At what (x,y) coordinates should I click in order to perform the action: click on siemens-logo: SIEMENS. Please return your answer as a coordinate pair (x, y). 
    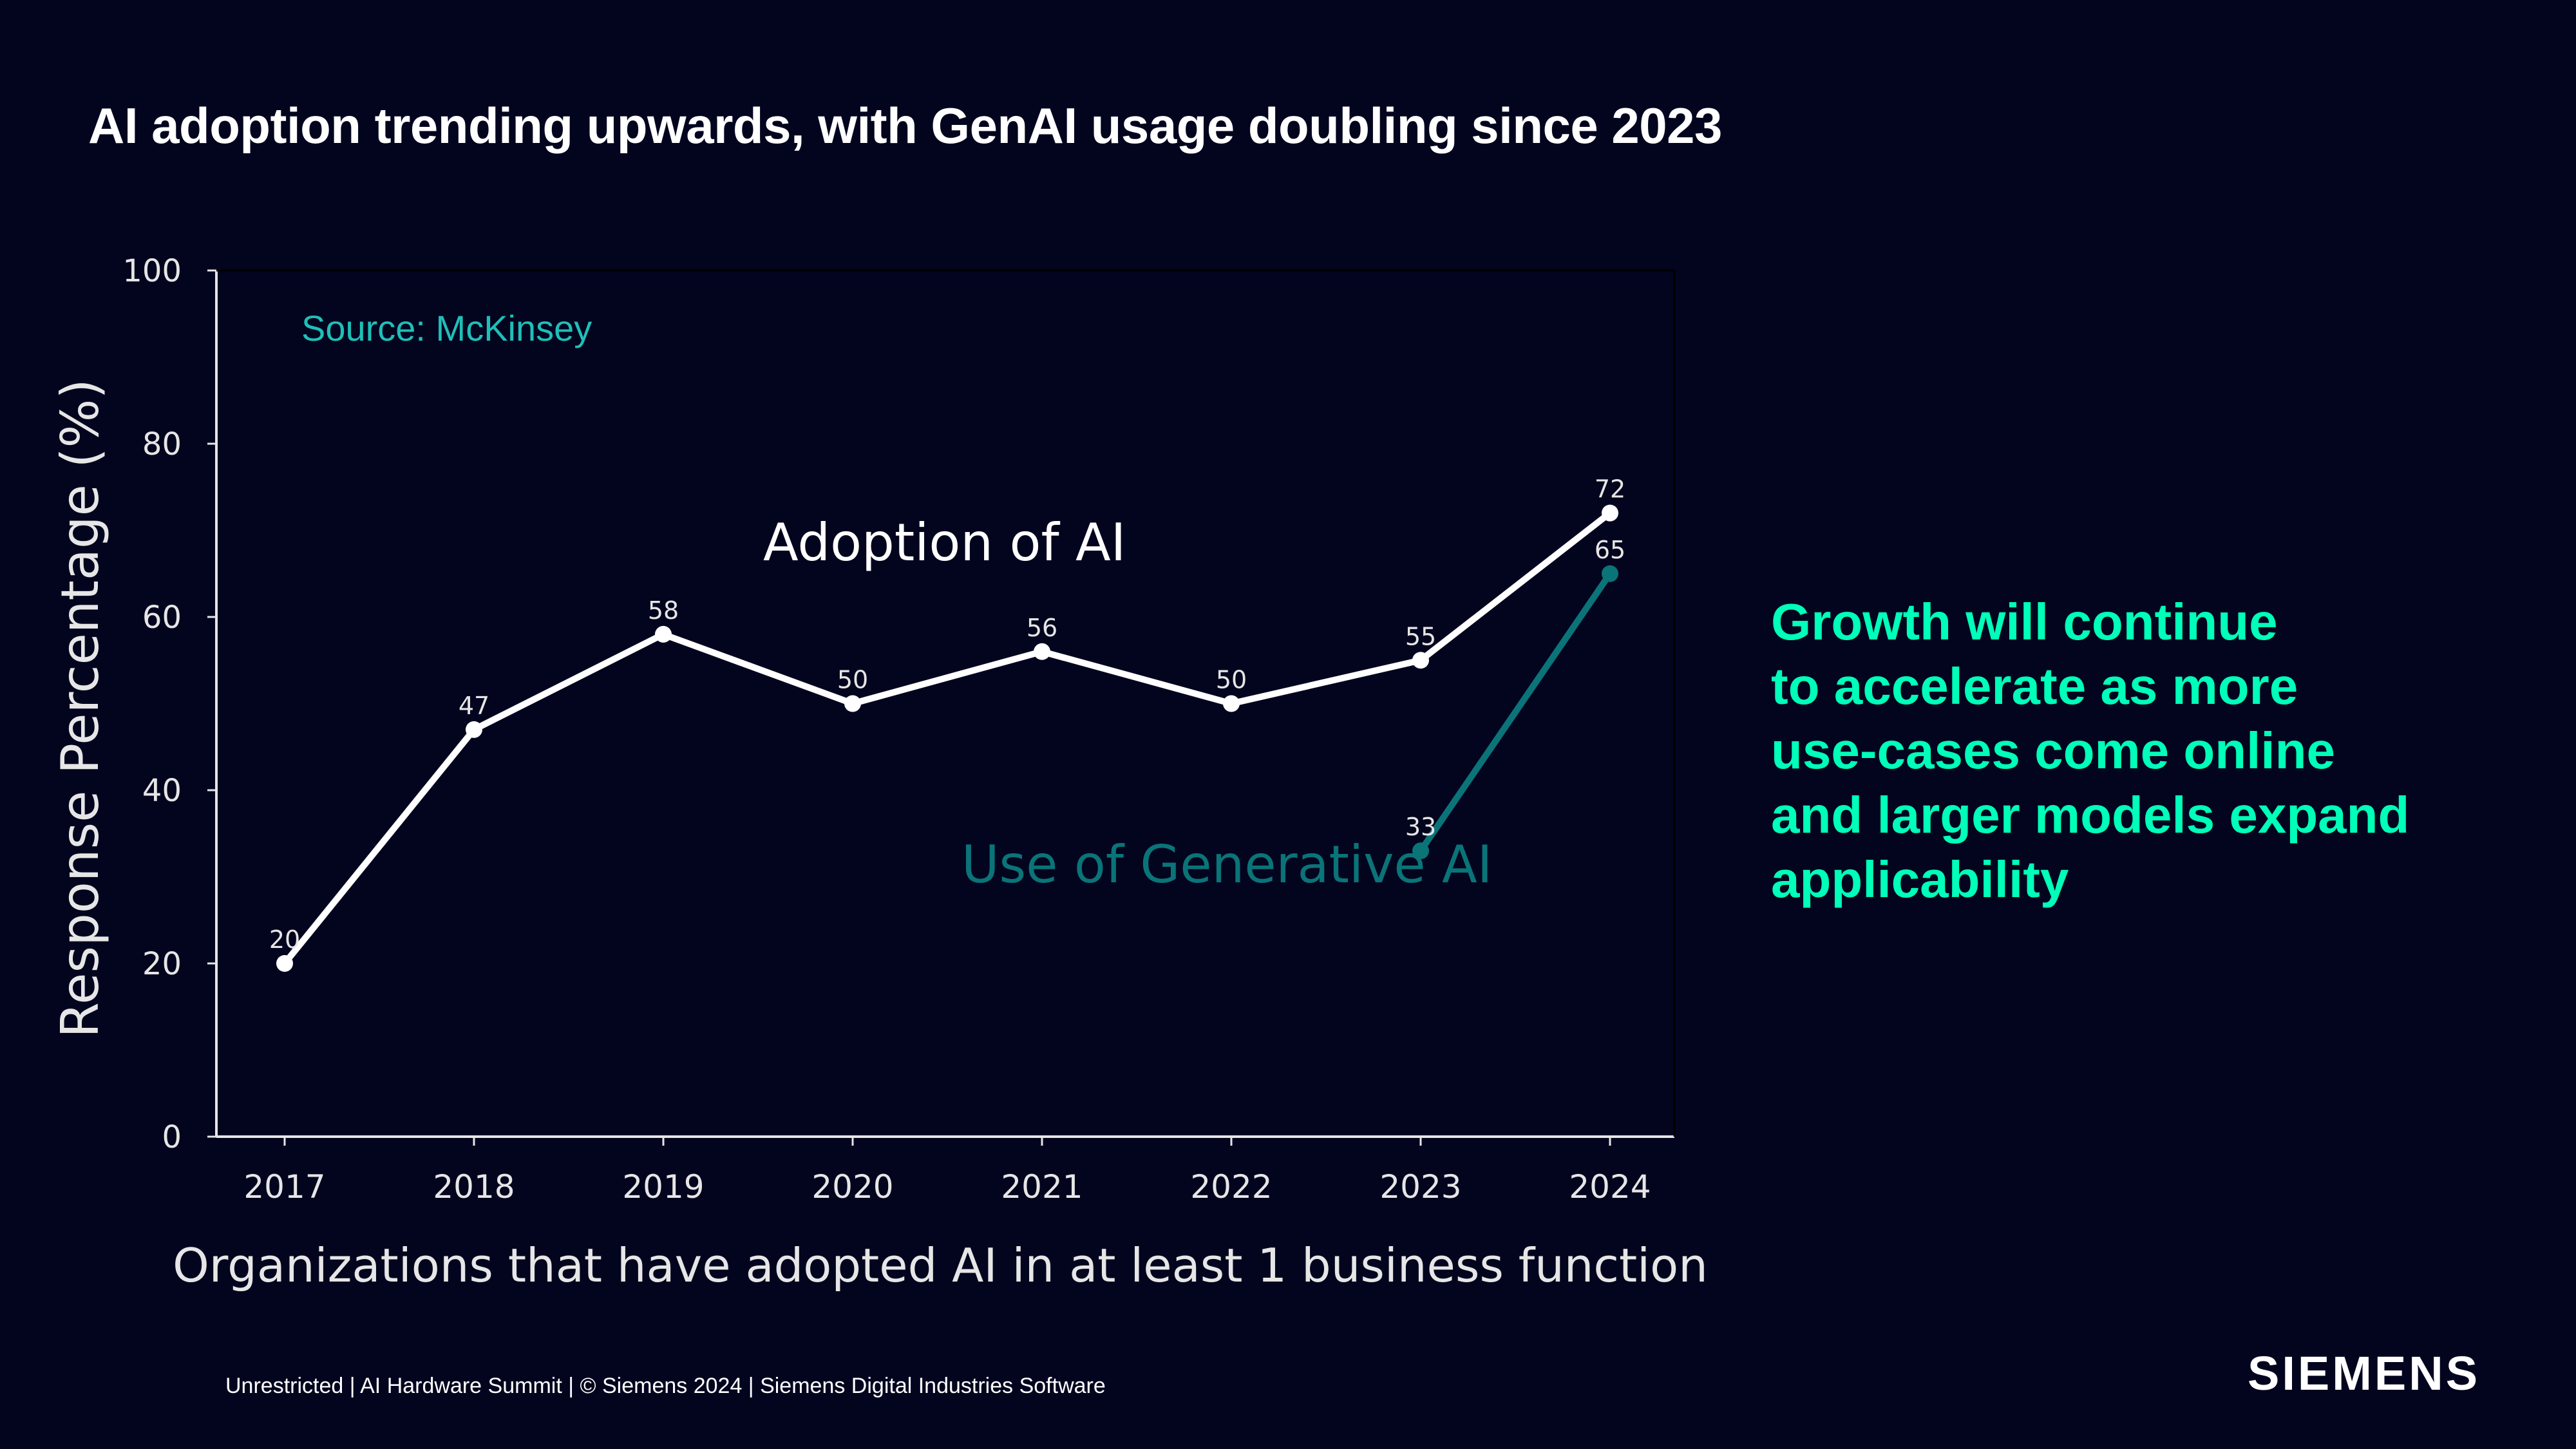
    Looking at the image, I should click on (2364, 1374).